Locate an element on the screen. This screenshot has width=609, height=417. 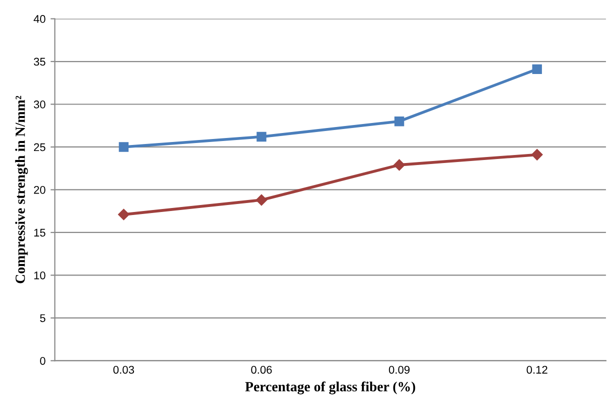
y-tick-label: 15 is located at coordinates (40, 232).